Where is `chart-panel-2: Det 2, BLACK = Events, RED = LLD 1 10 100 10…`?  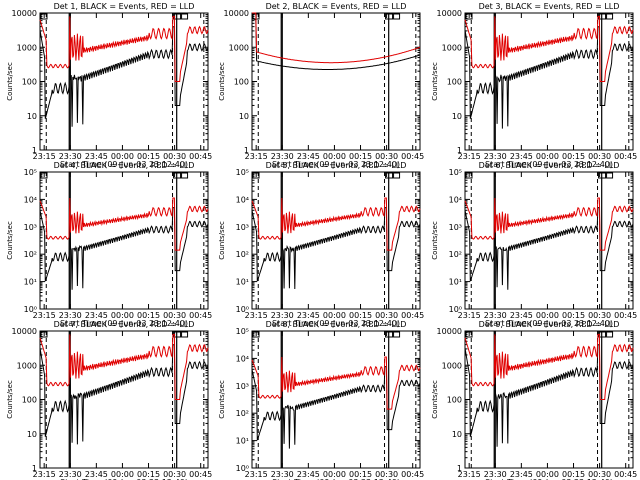 chart-panel-2: Det 2, BLACK = Events, RED = LLD 1 10 100 10… is located at coordinates (321, 85).